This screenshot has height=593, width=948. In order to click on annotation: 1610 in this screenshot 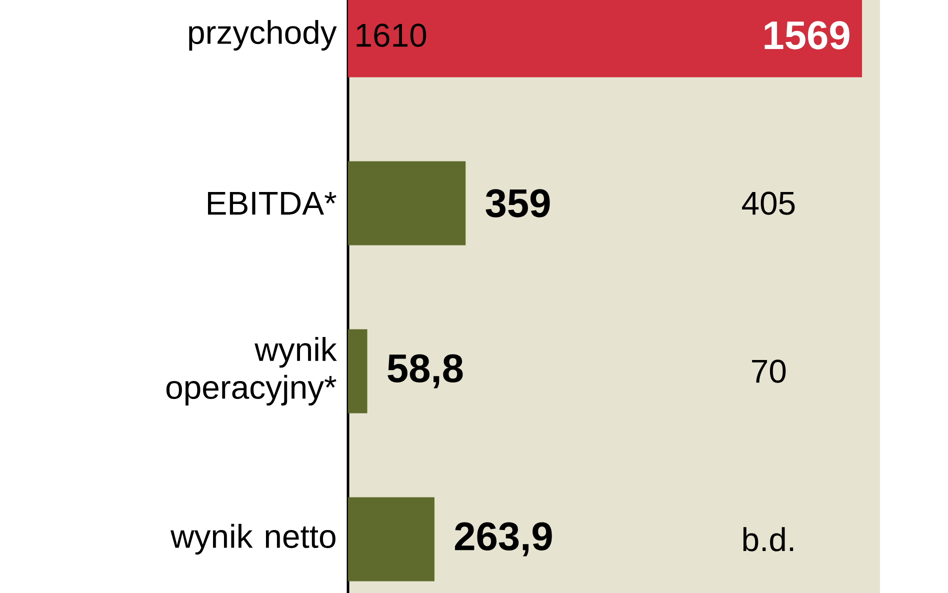, I will do `click(391, 35)`.